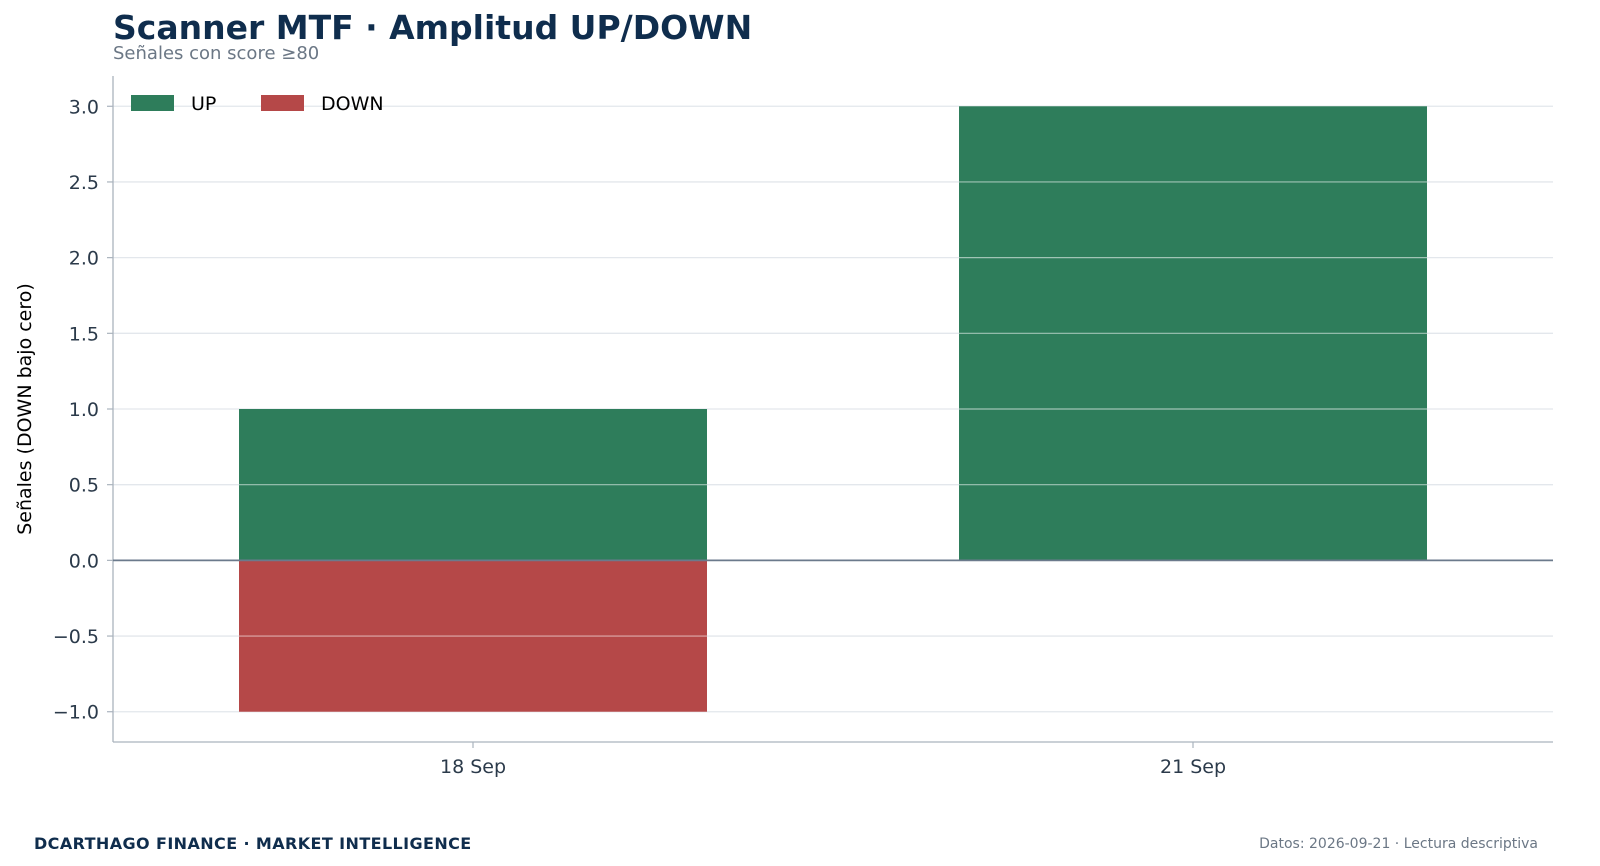 Image resolution: width=1600 pixels, height=866 pixels. I want to click on y-tick-label: −0.5, so click(76, 637).